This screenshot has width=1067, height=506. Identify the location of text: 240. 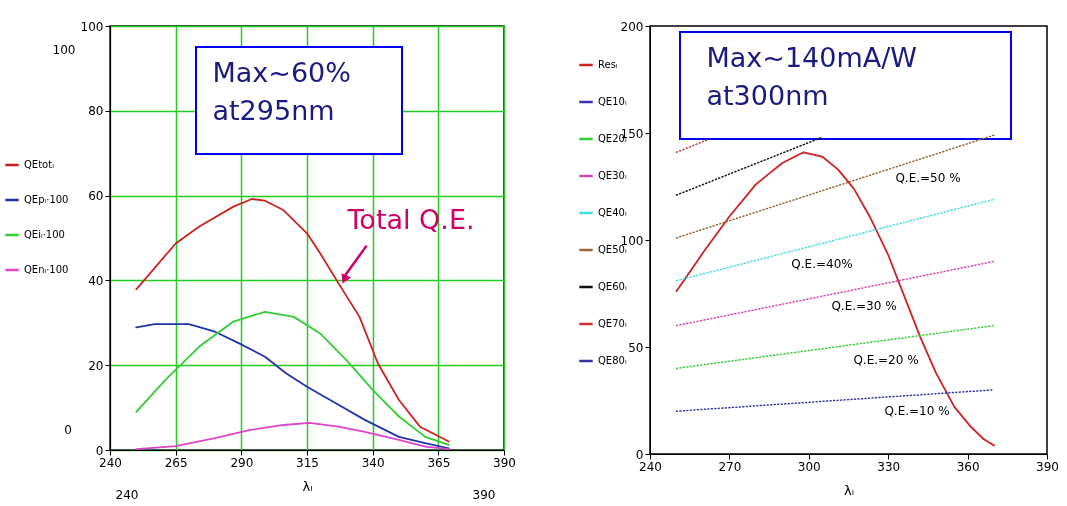
(127, 495).